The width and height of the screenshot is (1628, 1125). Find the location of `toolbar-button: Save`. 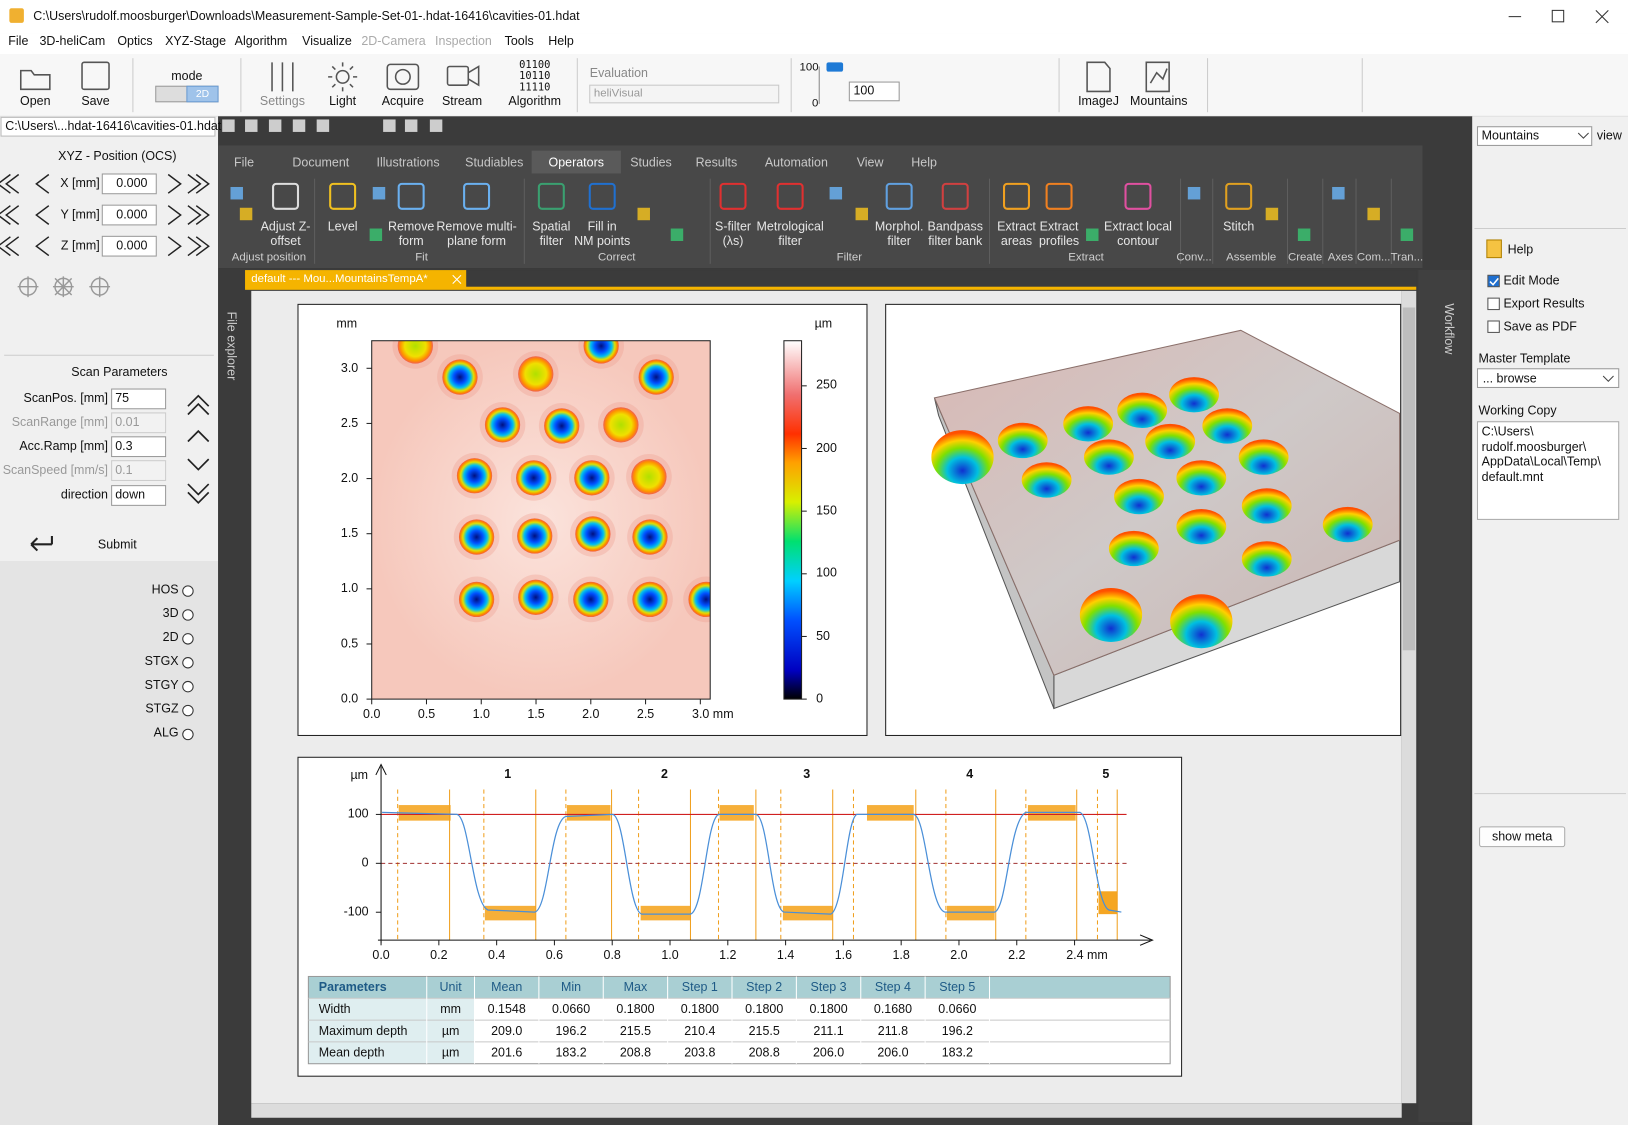

toolbar-button: Save is located at coordinates (95, 102).